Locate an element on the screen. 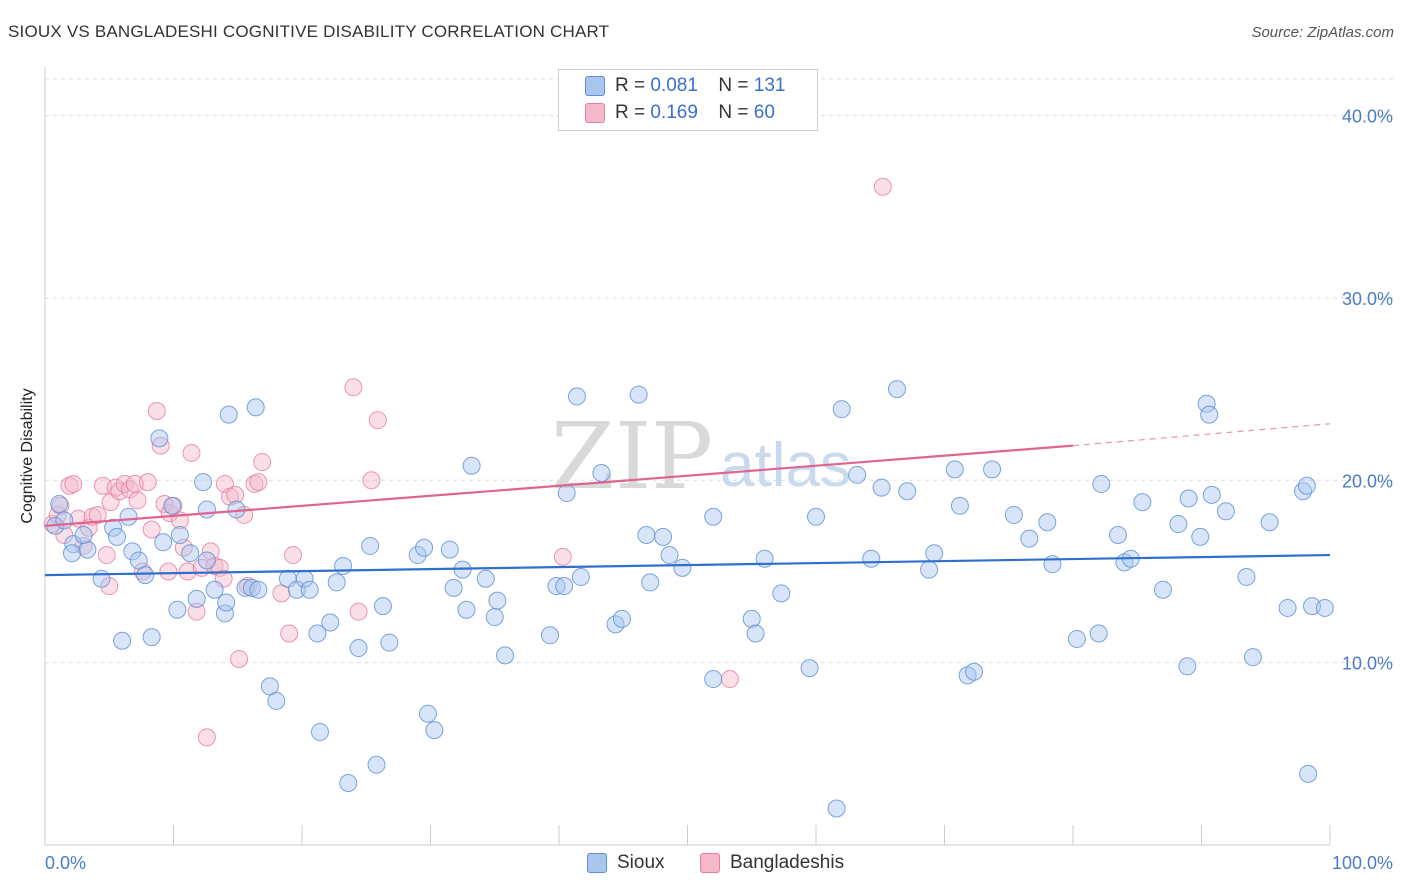 This screenshot has width=1406, height=892. legend-r-label: R = is located at coordinates (630, 85).